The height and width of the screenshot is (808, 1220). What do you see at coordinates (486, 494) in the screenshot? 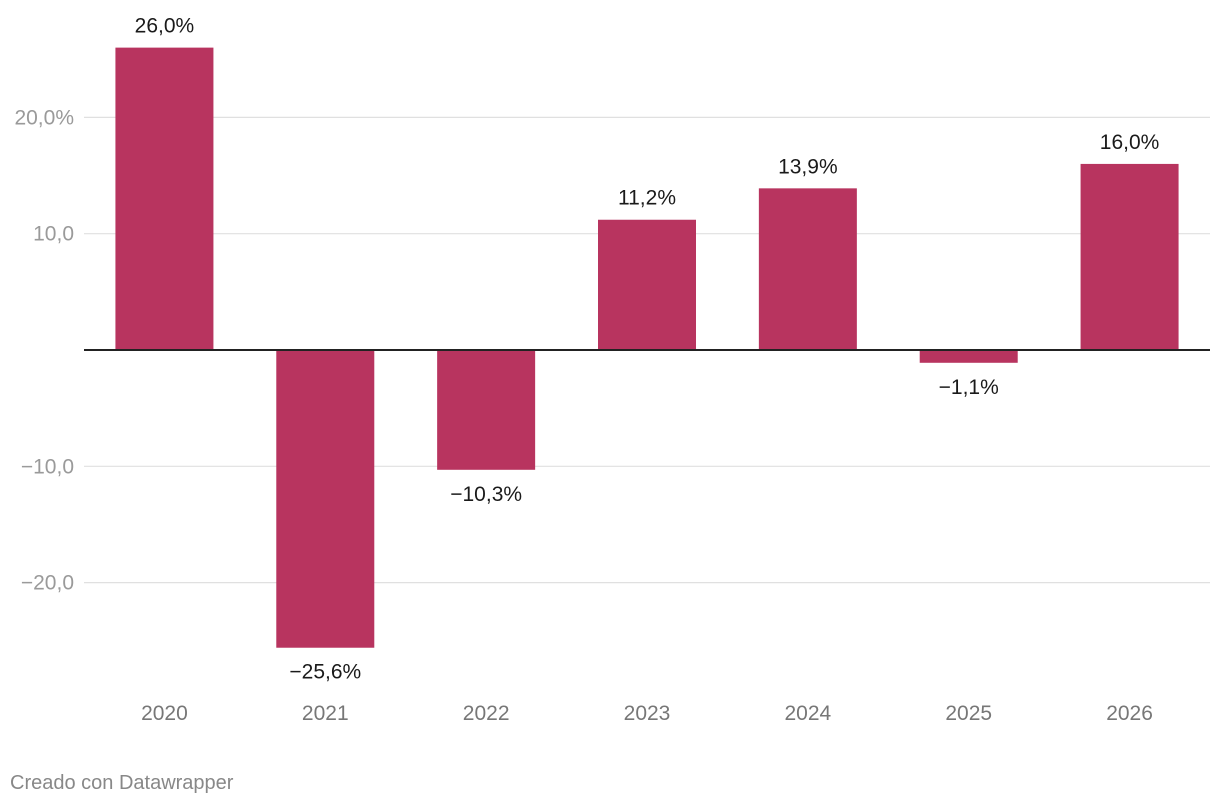
I see `data-label: −10,3%` at bounding box center [486, 494].